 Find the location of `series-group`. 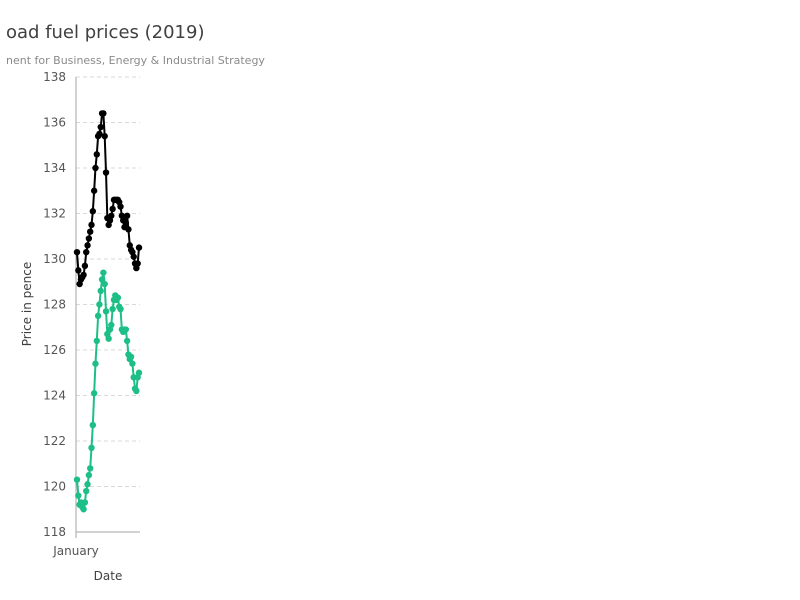

series-group is located at coordinates (108, 311).